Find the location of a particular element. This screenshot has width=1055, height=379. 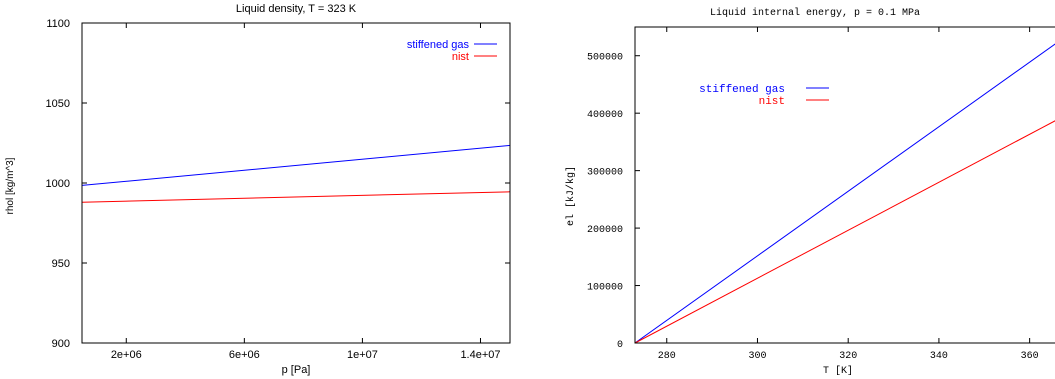

y-tick-label-right: 300000 is located at coordinates (605, 173).